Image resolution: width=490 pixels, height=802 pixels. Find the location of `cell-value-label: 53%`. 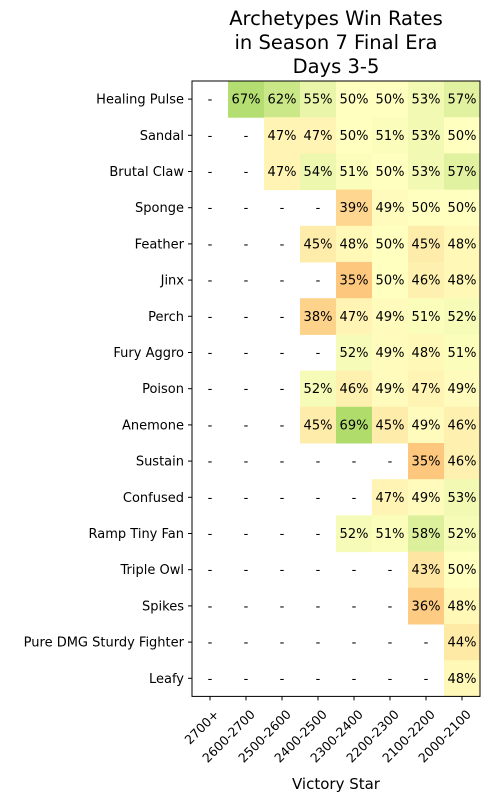

cell-value-label: 53% is located at coordinates (426, 172).